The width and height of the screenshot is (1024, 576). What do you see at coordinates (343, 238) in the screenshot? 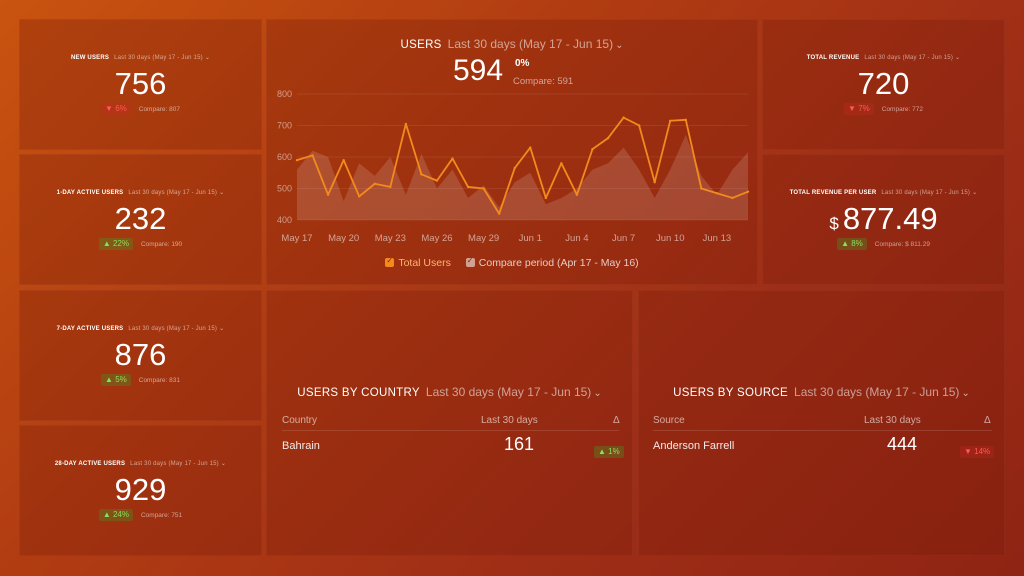
I see `x-tick-label: May 20` at bounding box center [343, 238].